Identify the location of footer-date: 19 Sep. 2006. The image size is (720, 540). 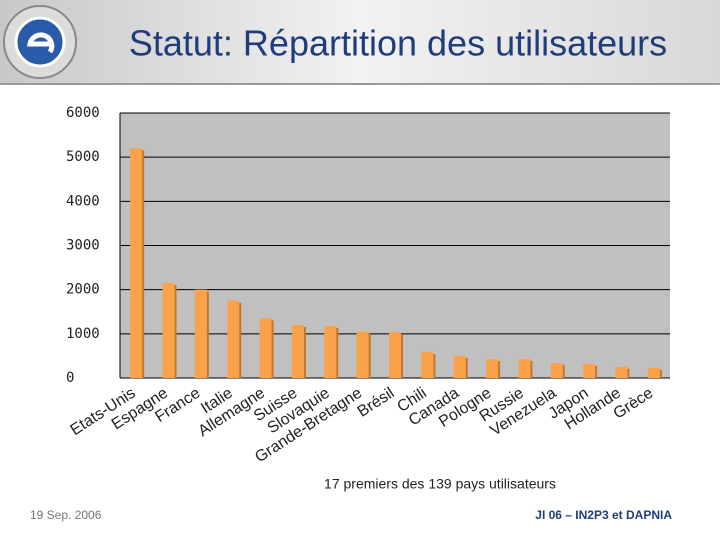
(66, 515).